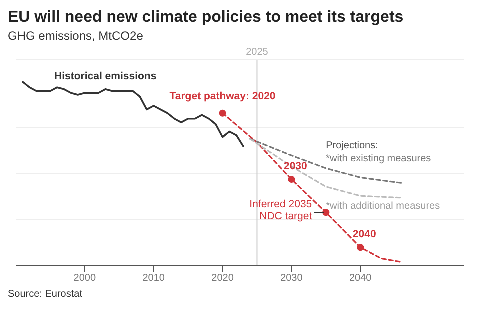  I want to click on x-tick-label: 2030, so click(292, 278).